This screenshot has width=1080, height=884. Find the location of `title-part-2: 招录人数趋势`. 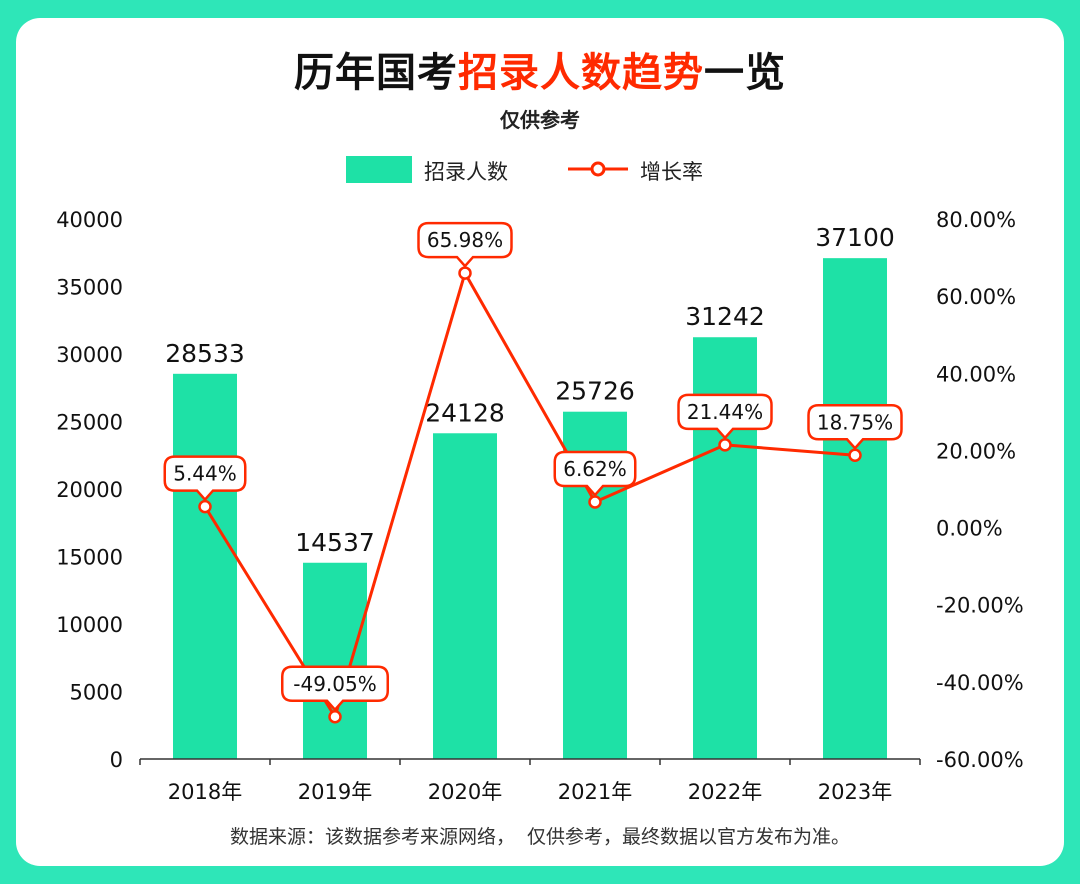

title-part-2: 招录人数趋势 is located at coordinates (581, 73).